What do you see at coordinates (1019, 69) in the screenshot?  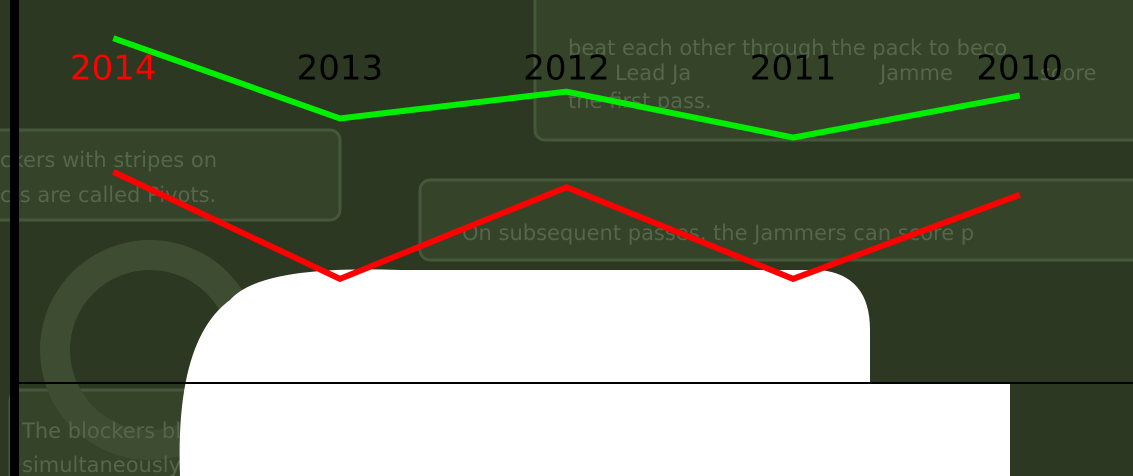 I see `x-category-label: 2010` at bounding box center [1019, 69].